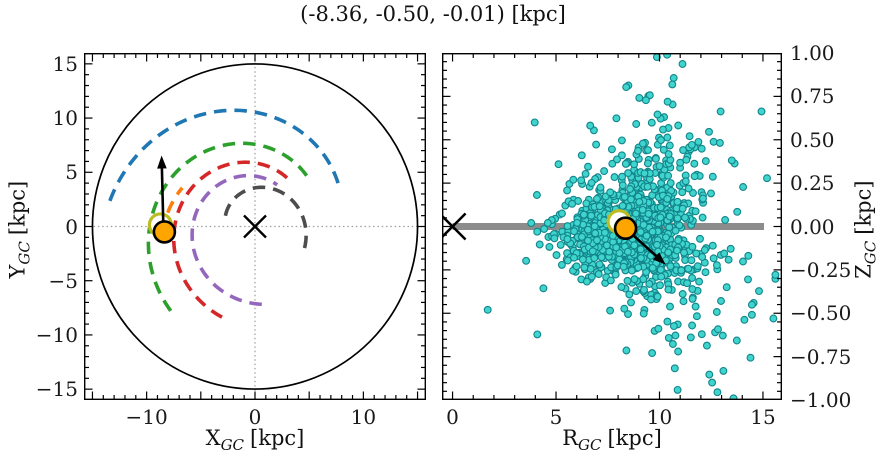  I want to click on r-axis-var: R, so click(570, 438).